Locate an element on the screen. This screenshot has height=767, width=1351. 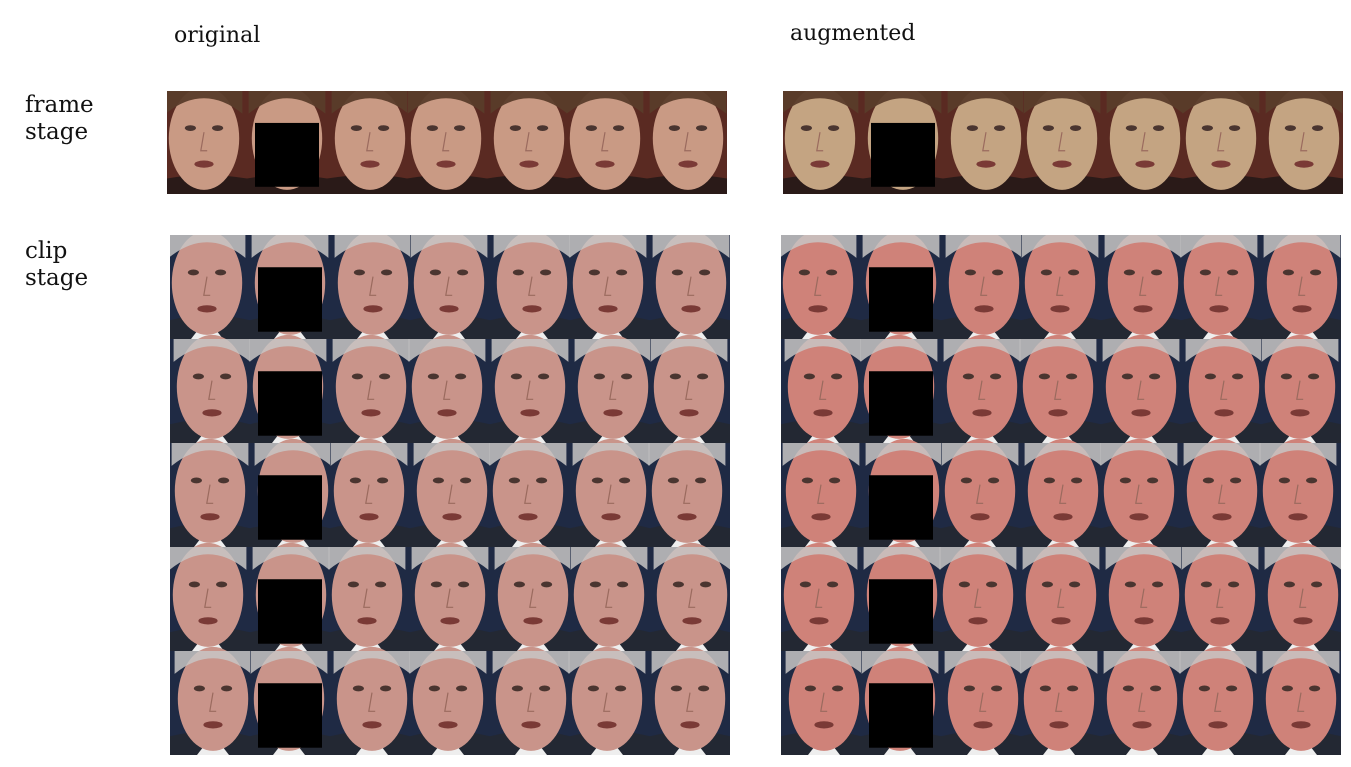
original-column-header: original is located at coordinates (217, 35).